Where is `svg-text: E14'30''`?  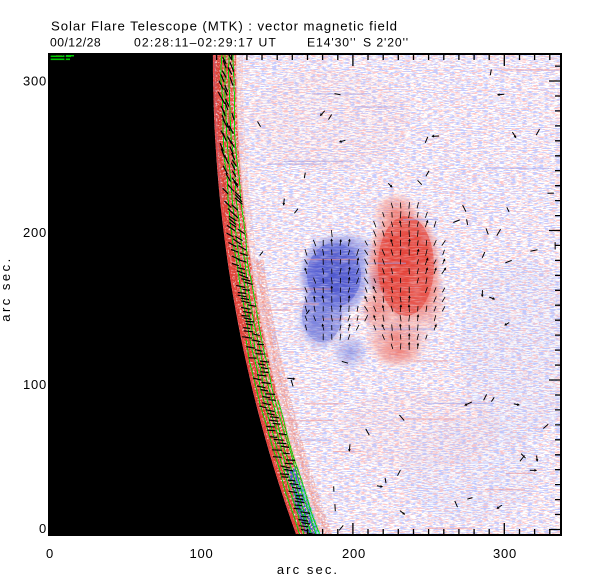 svg-text: E14'30'' is located at coordinates (331, 43).